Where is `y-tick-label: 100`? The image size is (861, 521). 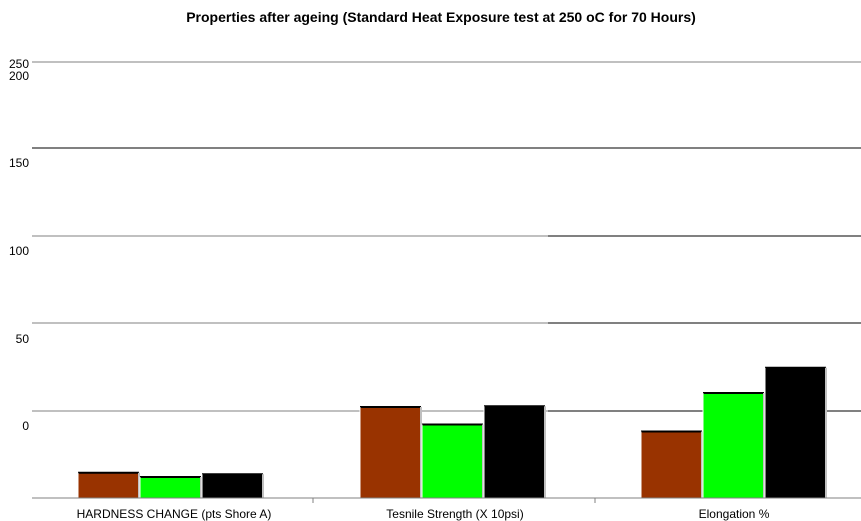 y-tick-label: 100 is located at coordinates (19, 251).